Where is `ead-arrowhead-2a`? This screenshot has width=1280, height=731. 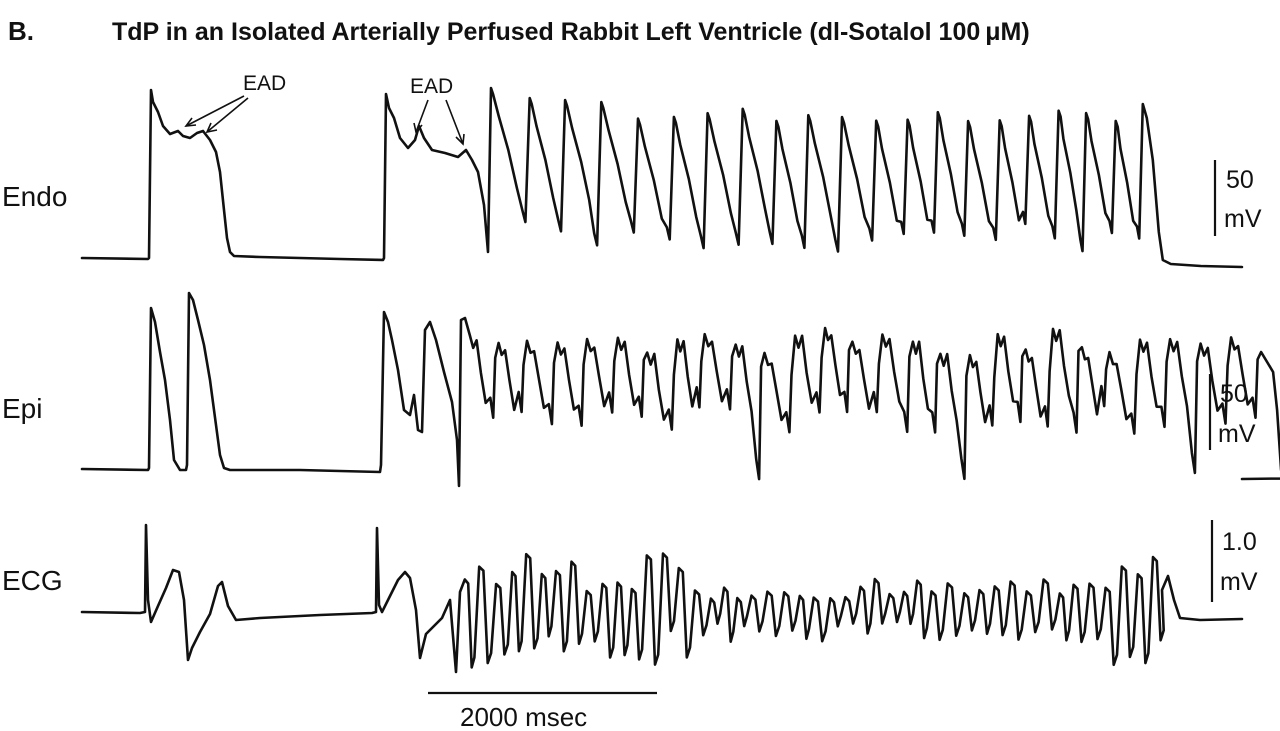
ead-arrowhead-2a is located at coordinates (418, 128).